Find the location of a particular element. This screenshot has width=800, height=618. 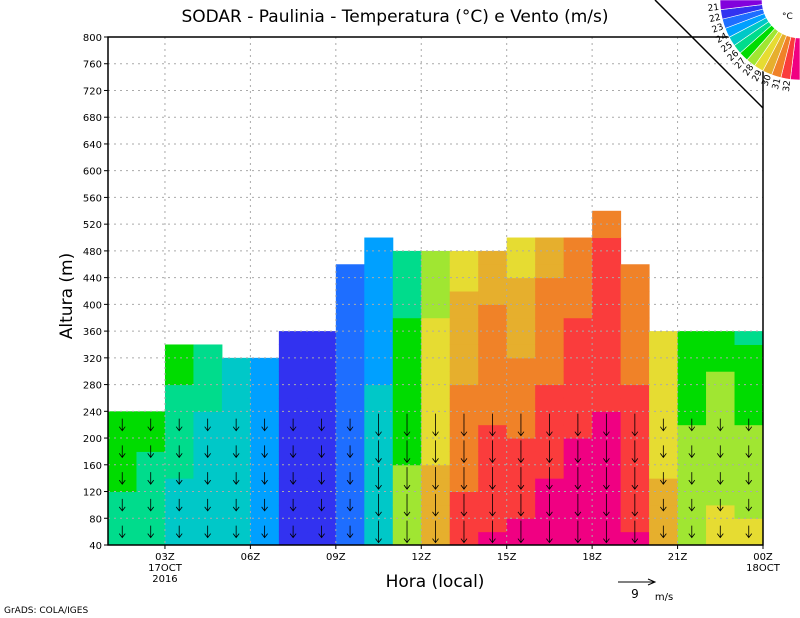

legend-label: 31 is located at coordinates (777, 84).